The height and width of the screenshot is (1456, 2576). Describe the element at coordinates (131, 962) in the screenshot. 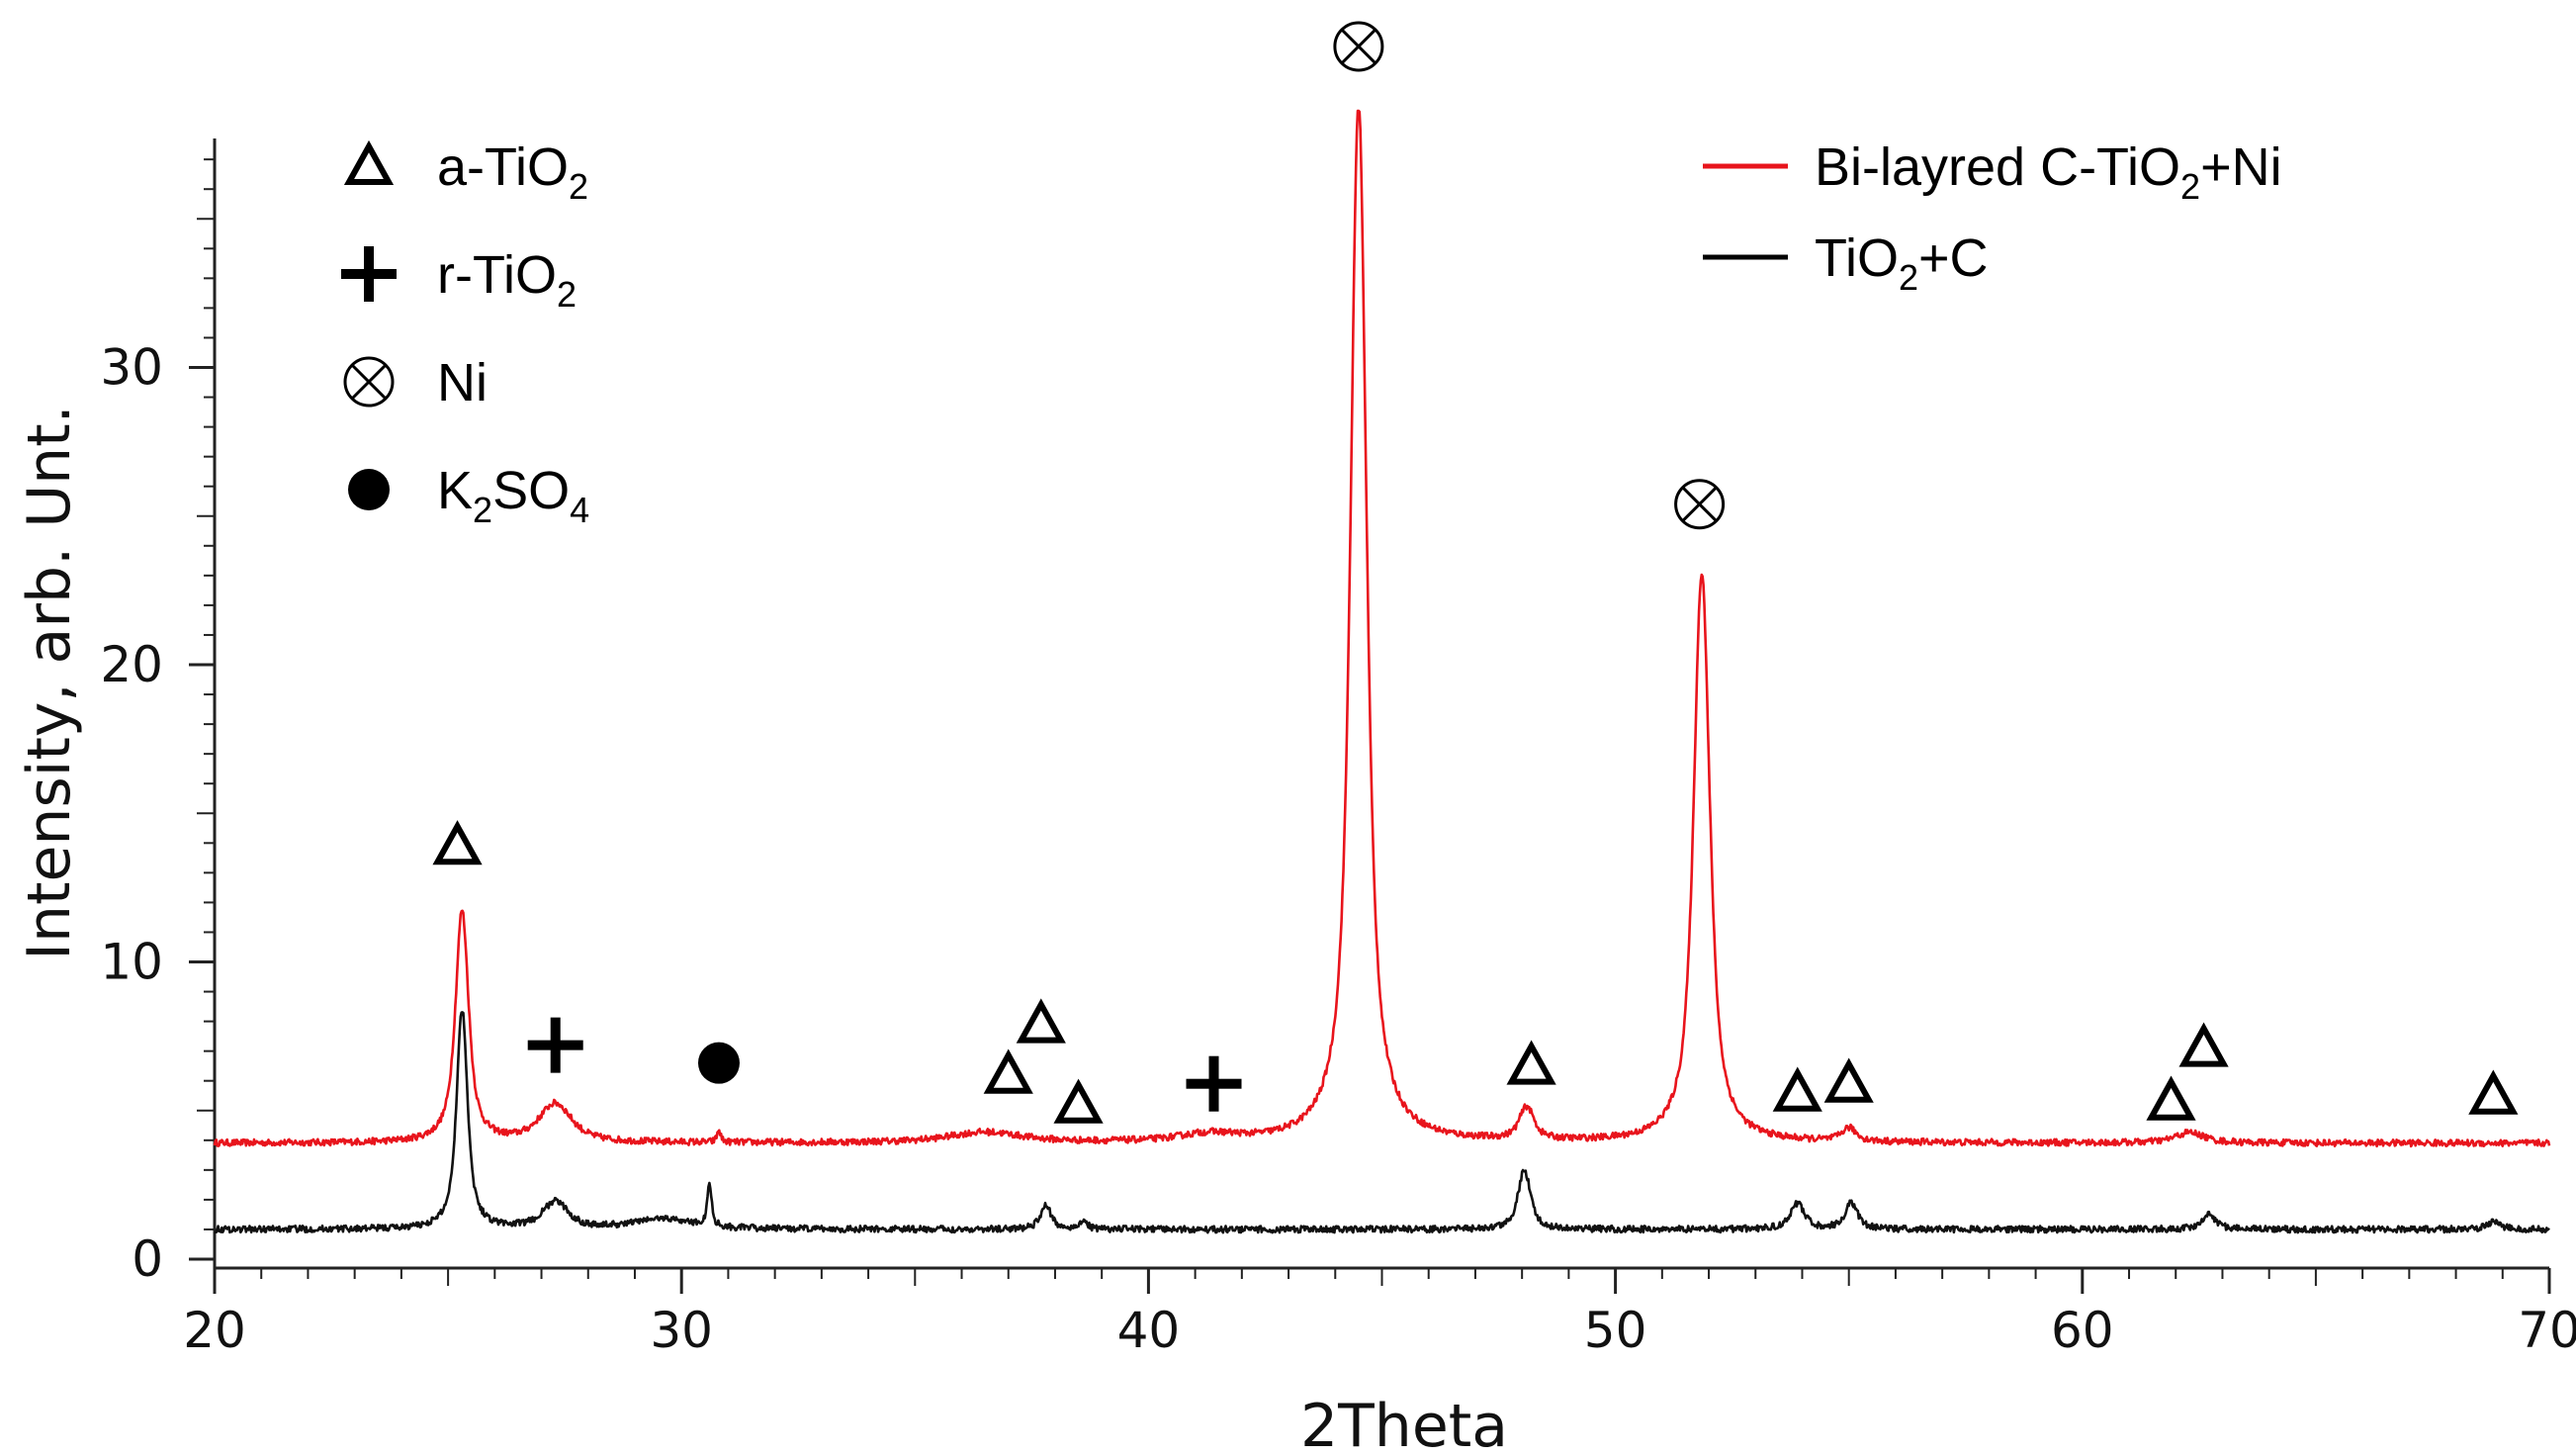

I see `y-tick-label: 10` at that location.